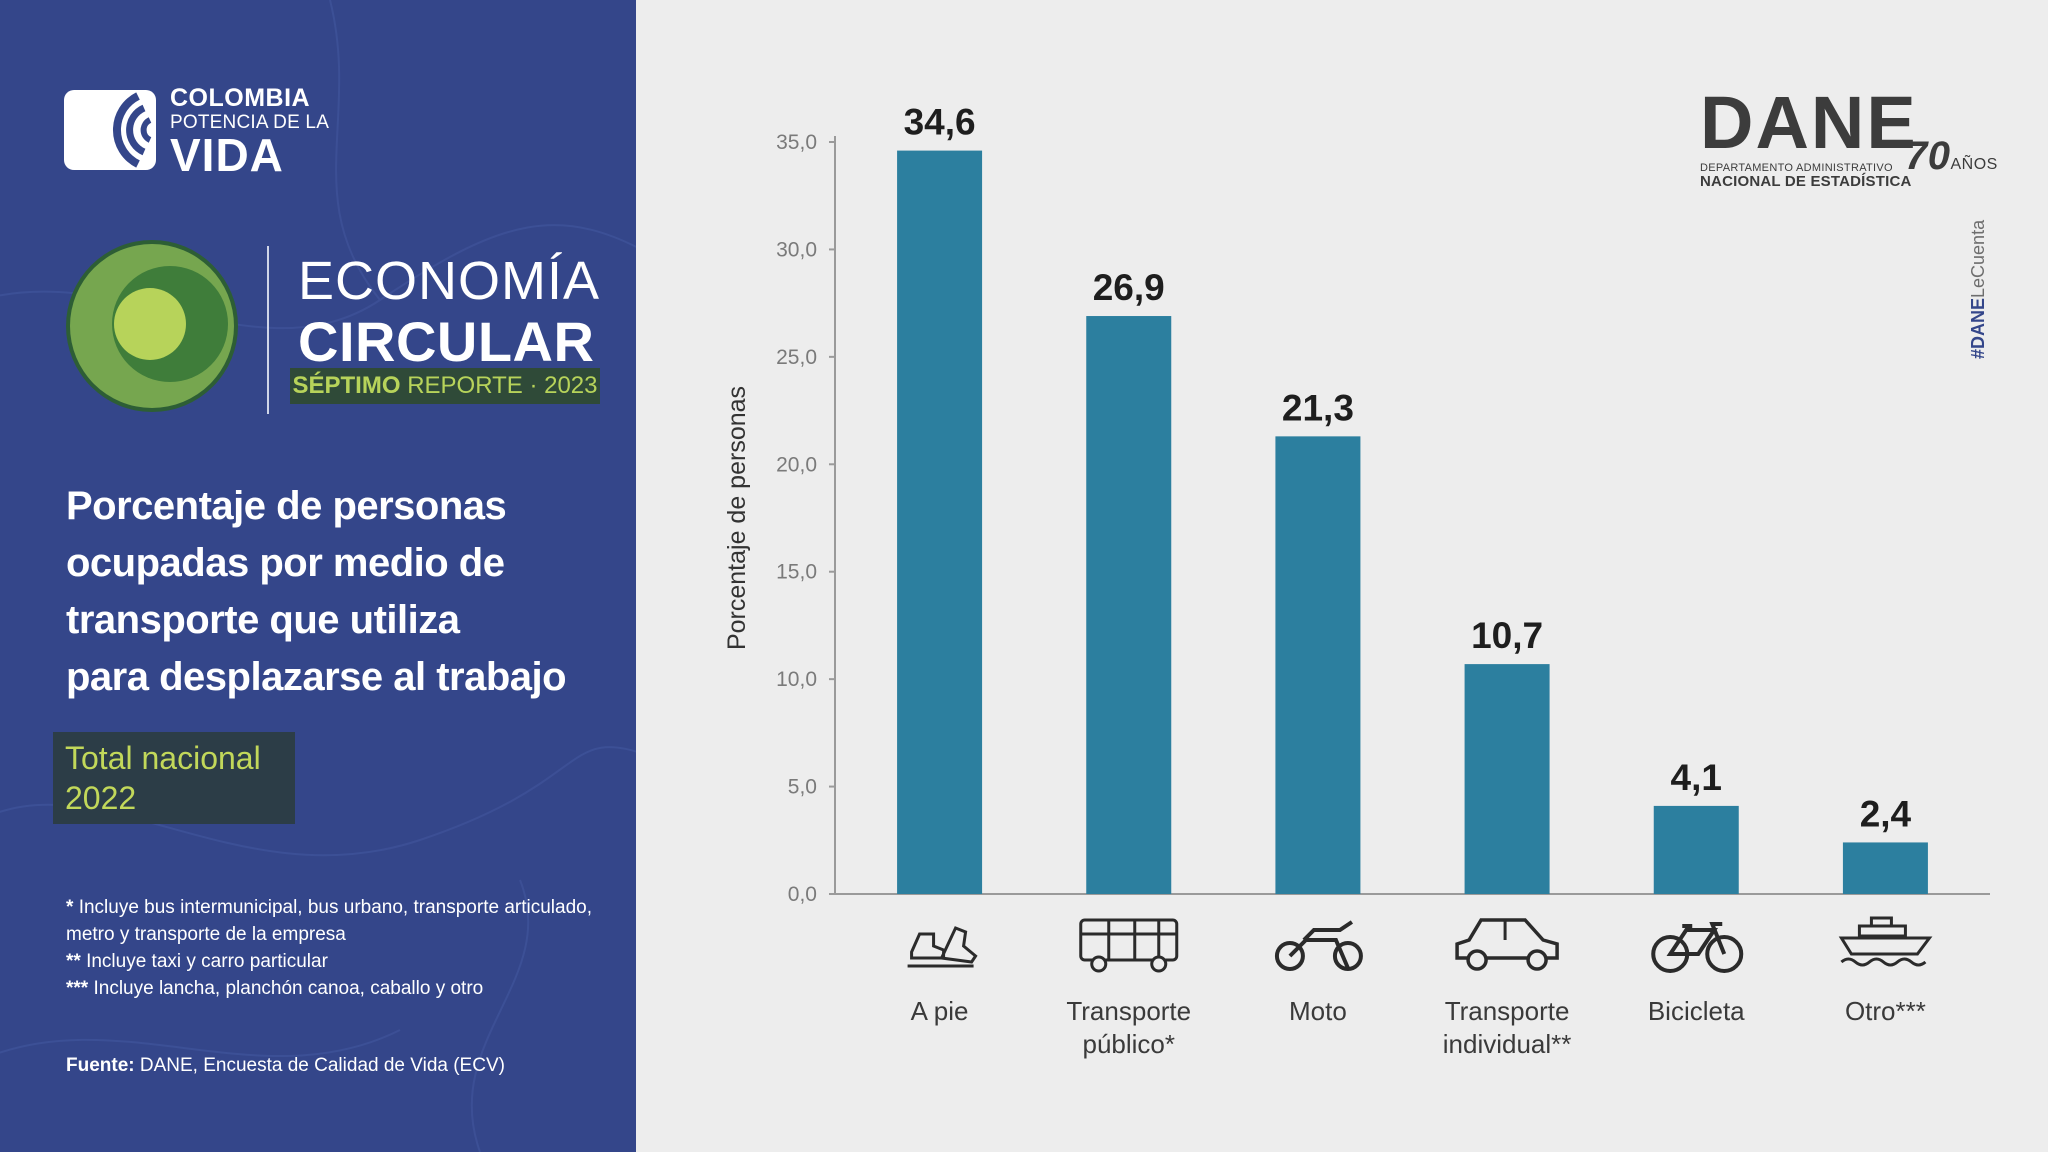 The width and height of the screenshot is (2048, 1152). I want to click on report-title: ECONOMÍA CIRCULAR, so click(449, 312).